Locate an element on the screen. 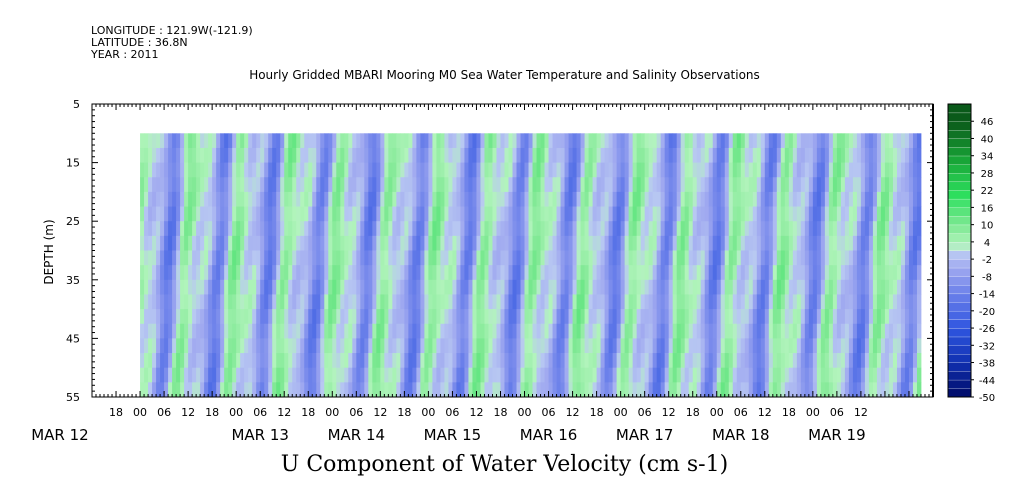 This screenshot has width=1009, height=504. colorbar-label: 40 is located at coordinates (987, 139).